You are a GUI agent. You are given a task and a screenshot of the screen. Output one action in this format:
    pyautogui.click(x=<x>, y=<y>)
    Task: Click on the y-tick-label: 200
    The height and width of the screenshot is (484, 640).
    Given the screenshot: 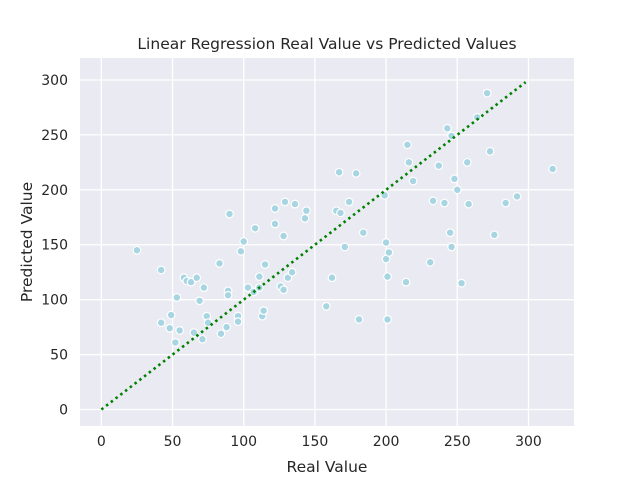 What is the action you would take?
    pyautogui.click(x=54, y=191)
    